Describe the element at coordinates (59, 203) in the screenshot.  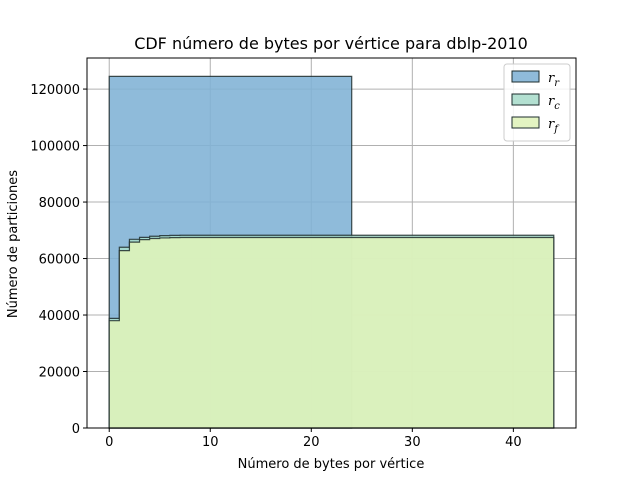
I see `y-tick-label: 80000` at that location.